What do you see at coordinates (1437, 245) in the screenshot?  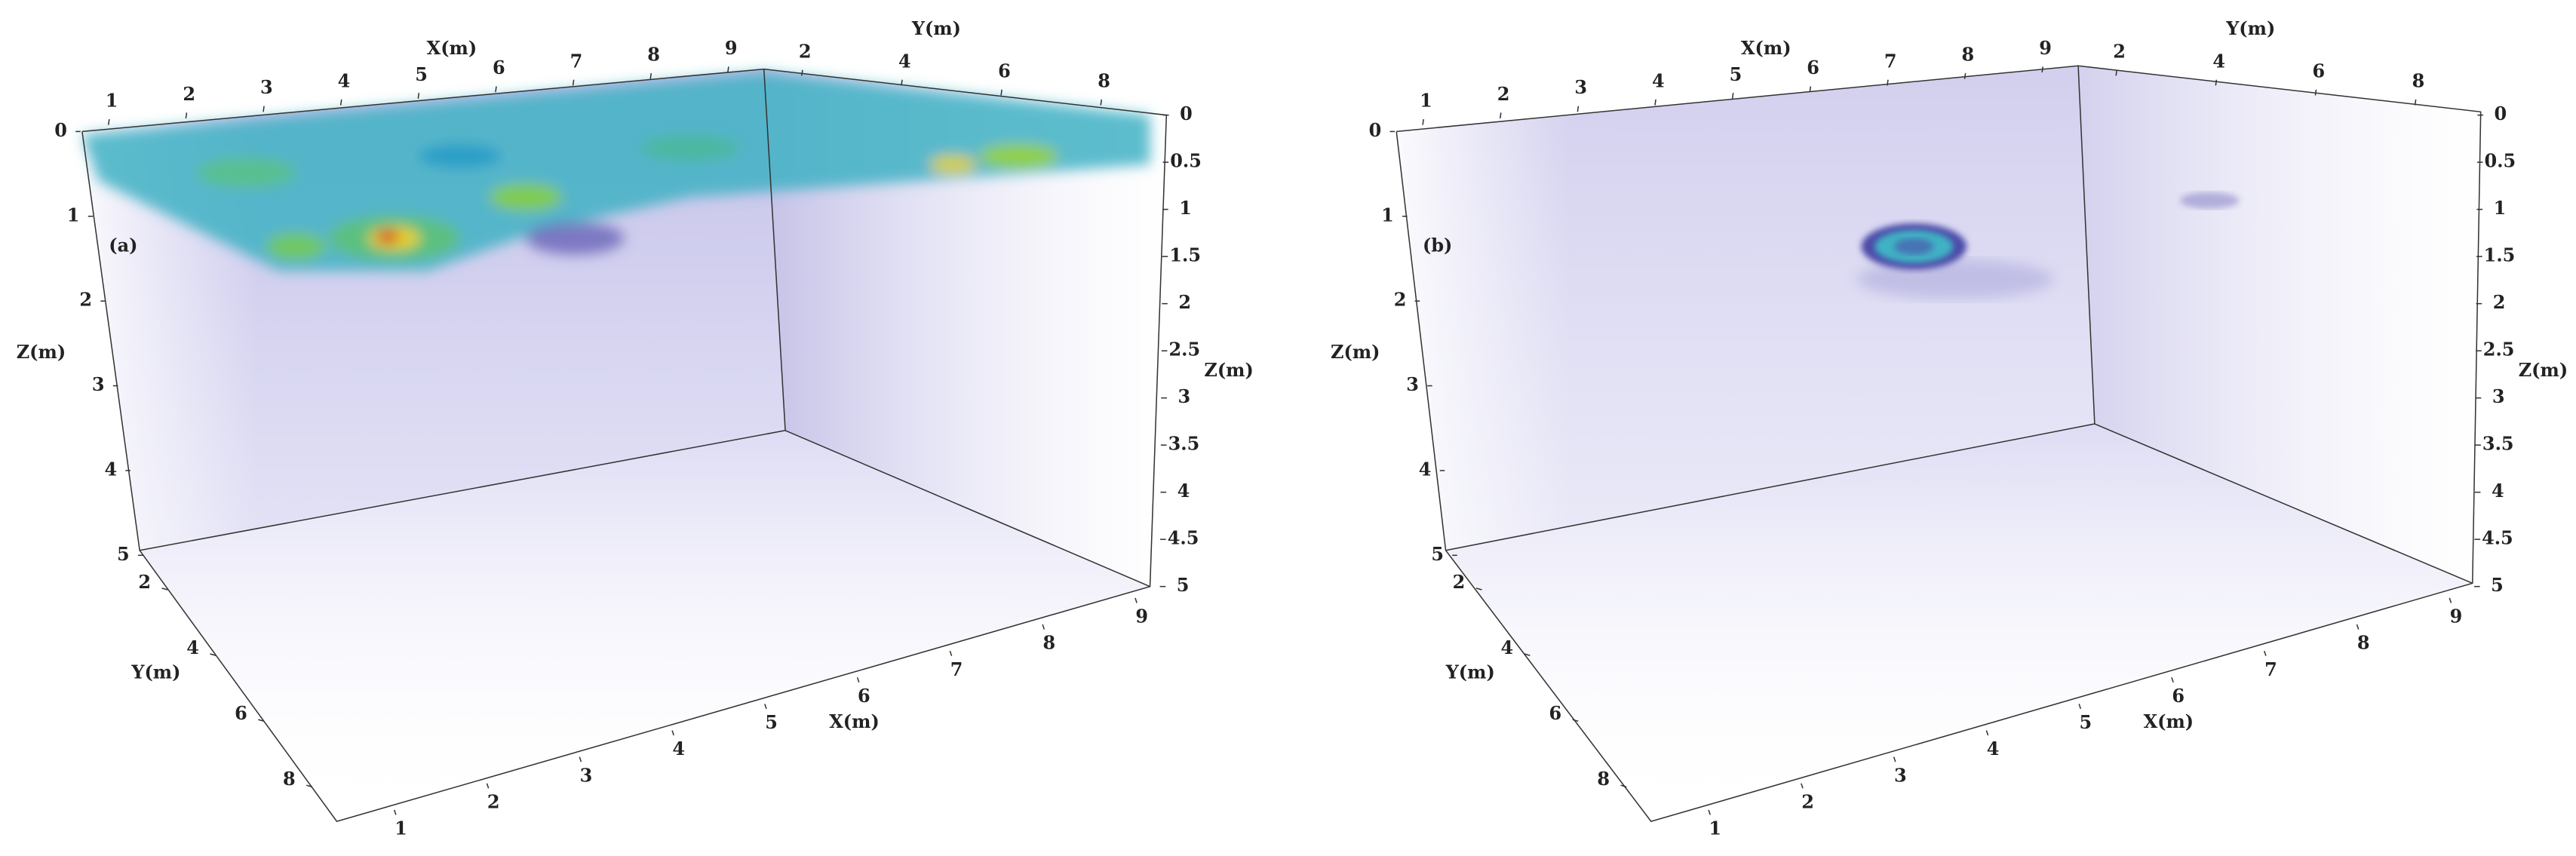 I see `panel-label: (b)` at bounding box center [1437, 245].